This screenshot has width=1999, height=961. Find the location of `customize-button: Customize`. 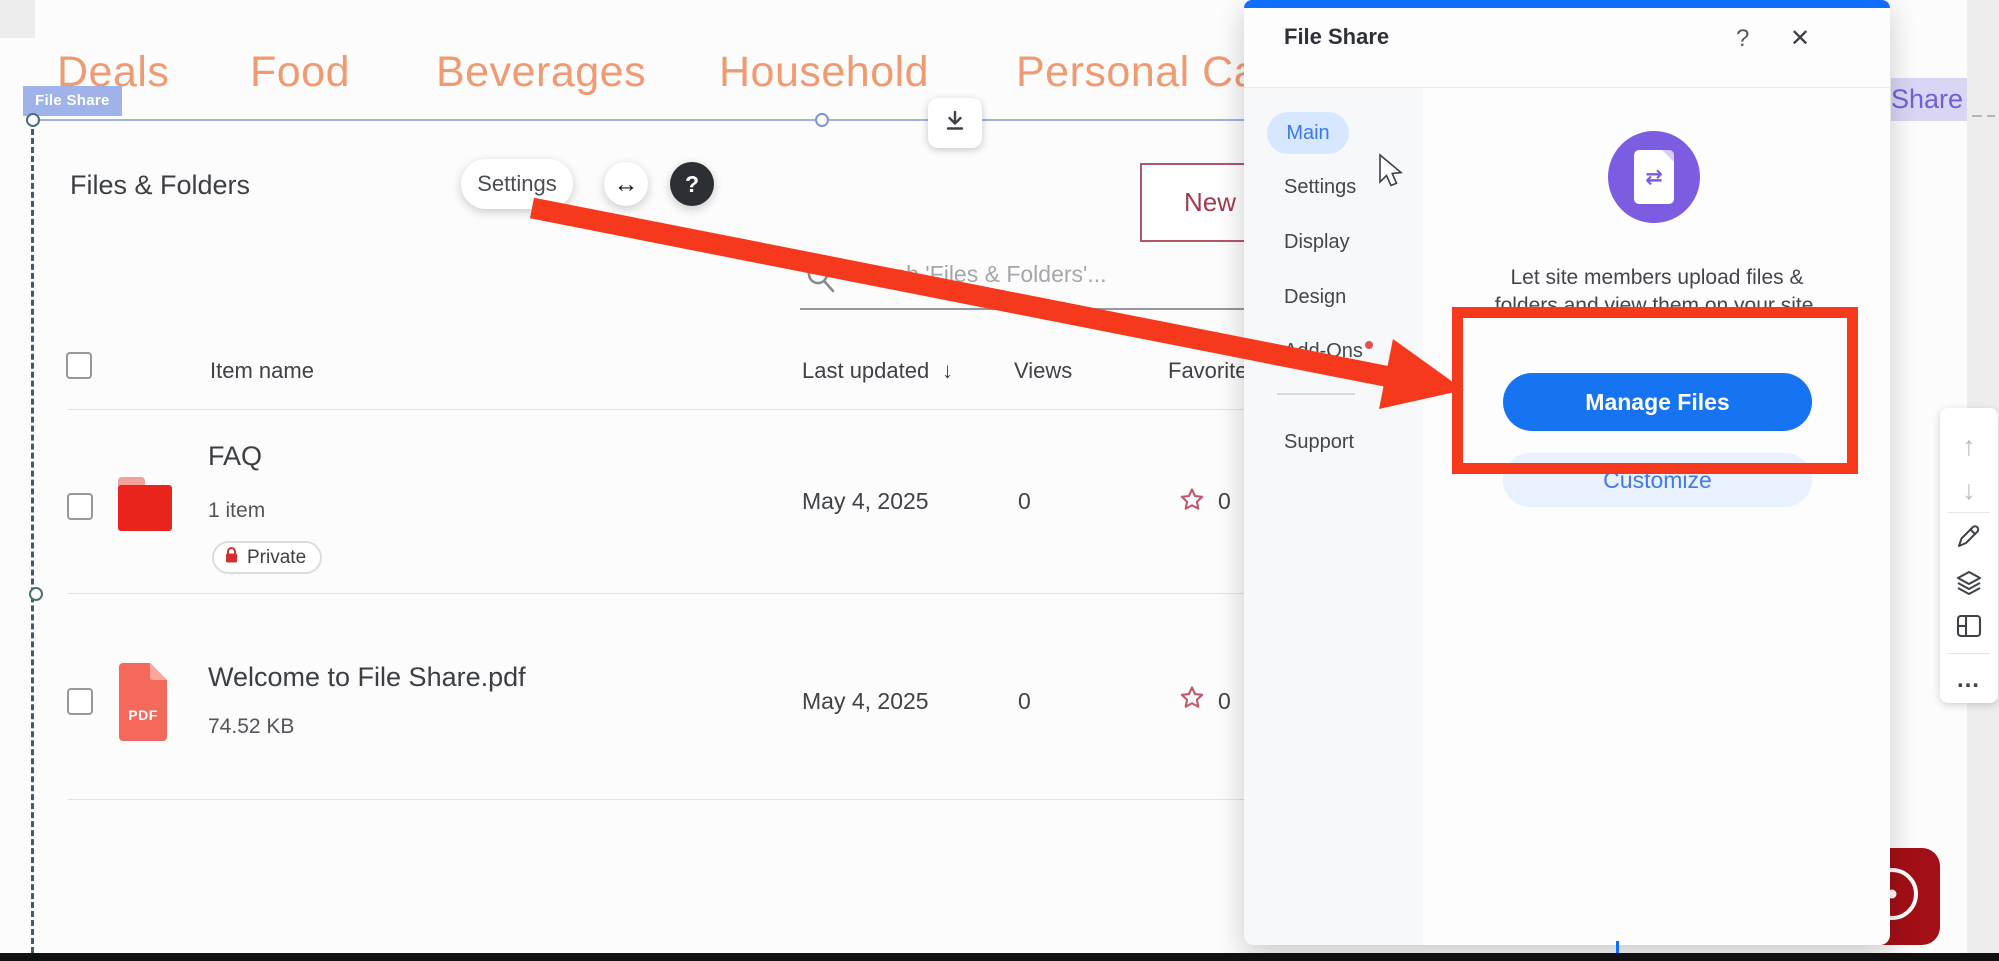

customize-button: Customize is located at coordinates (1657, 480).